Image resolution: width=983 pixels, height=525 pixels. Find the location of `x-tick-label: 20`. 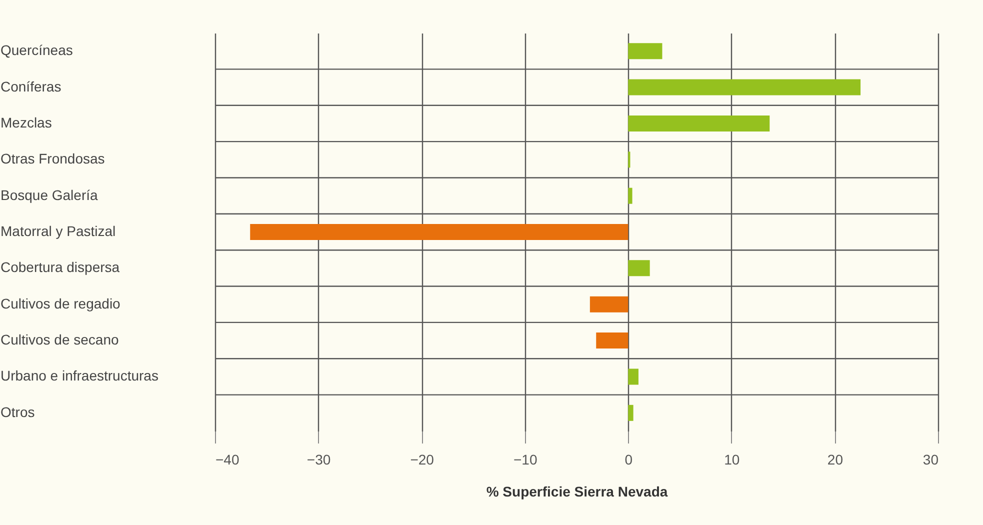

x-tick-label: 20 is located at coordinates (835, 460).